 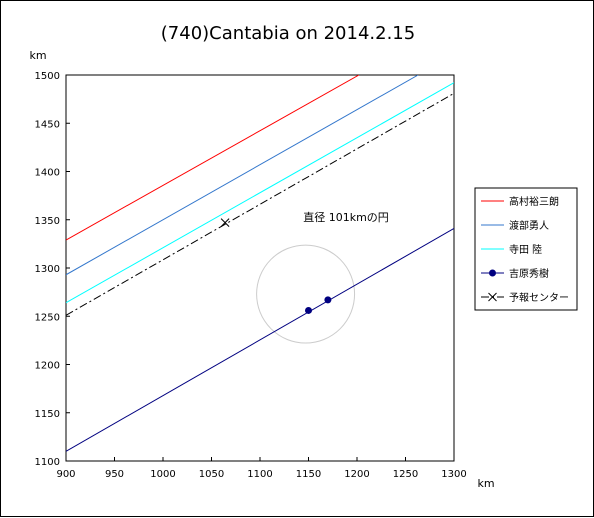 What do you see at coordinates (259, 474) in the screenshot?
I see `x-tick-label: 1100` at bounding box center [259, 474].